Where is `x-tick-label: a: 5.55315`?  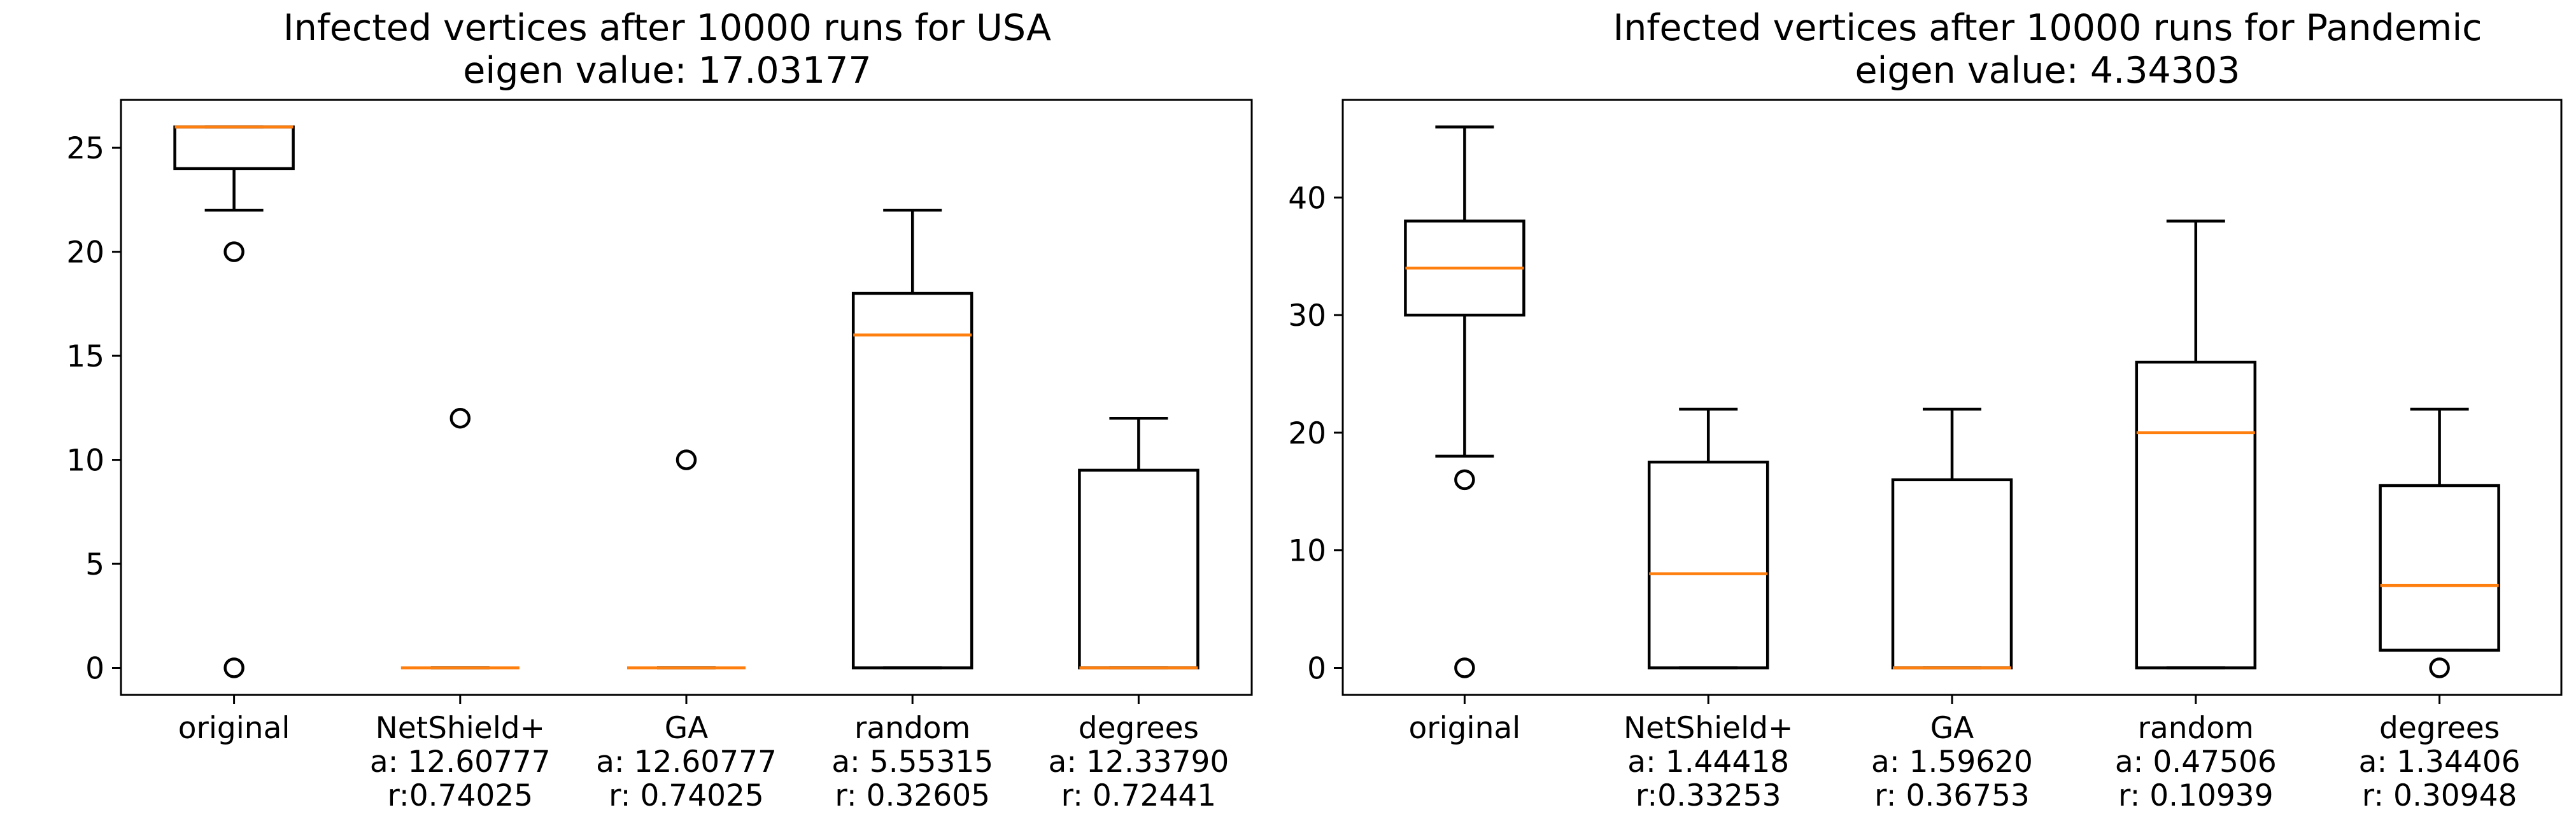 x-tick-label: a: 5.55315 is located at coordinates (912, 762).